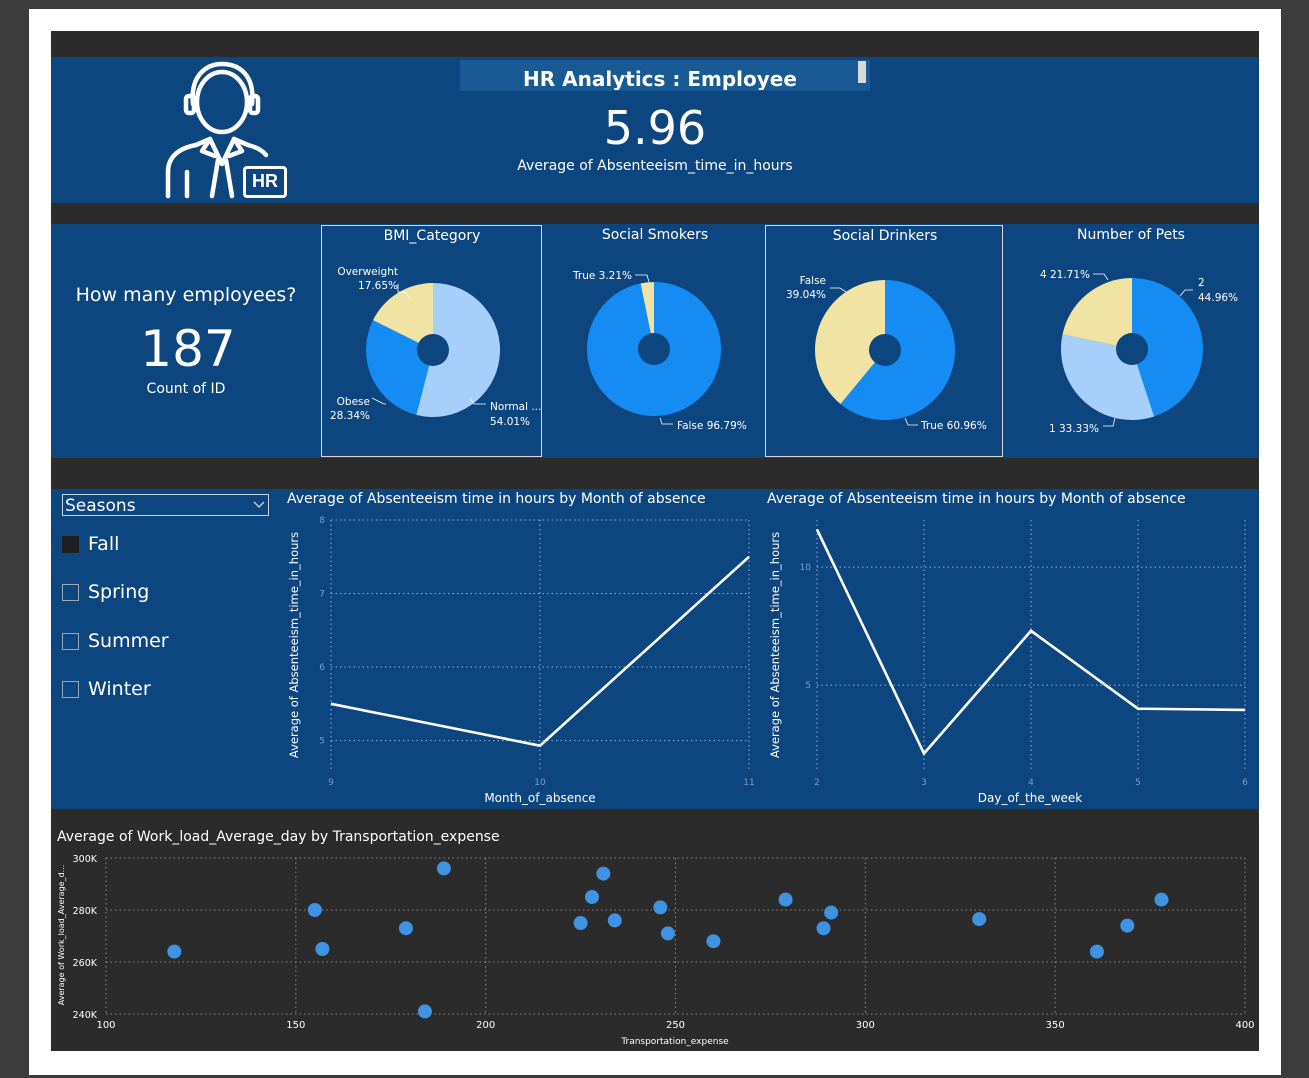 The image size is (1309, 1078). I want to click on y-tick-label: 5, so click(808, 686).